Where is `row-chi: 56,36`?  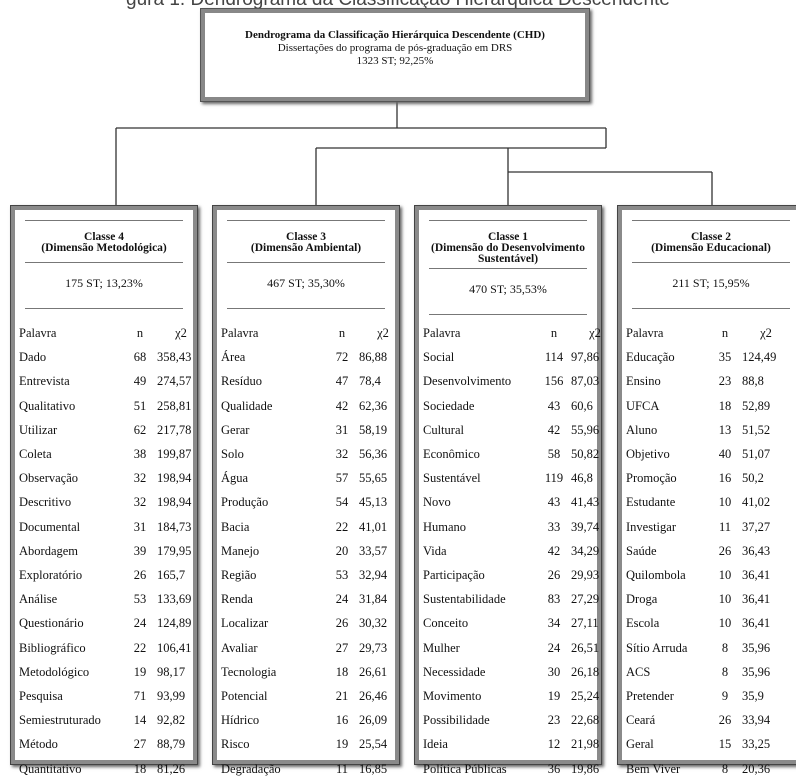
row-chi: 56,36 is located at coordinates (373, 454).